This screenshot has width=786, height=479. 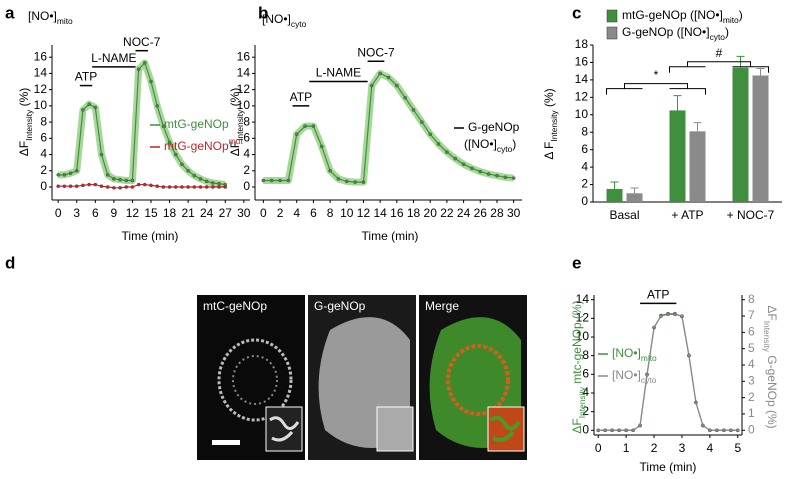 What do you see at coordinates (196, 146) in the screenshot?
I see `legend-label-part: mtG-geNOp` at bounding box center [196, 146].